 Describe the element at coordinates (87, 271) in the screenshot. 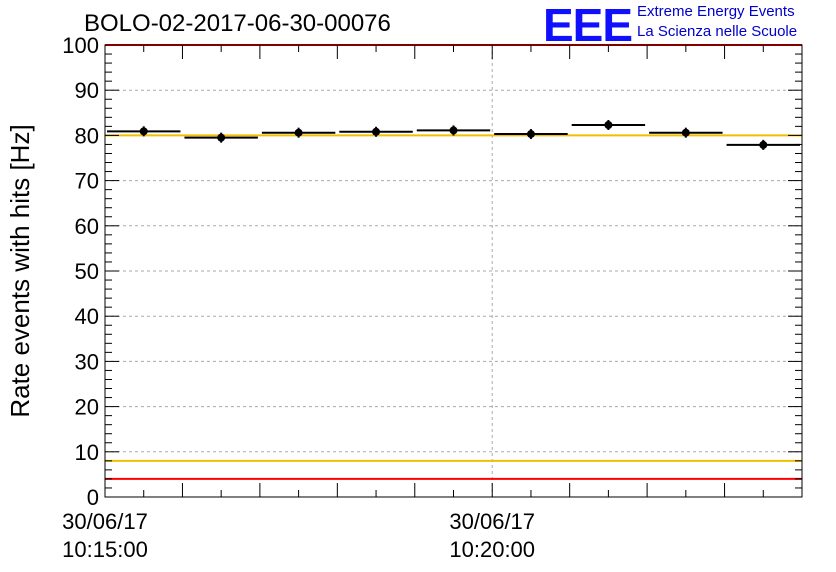

I see `y-tick-label: 50` at that location.